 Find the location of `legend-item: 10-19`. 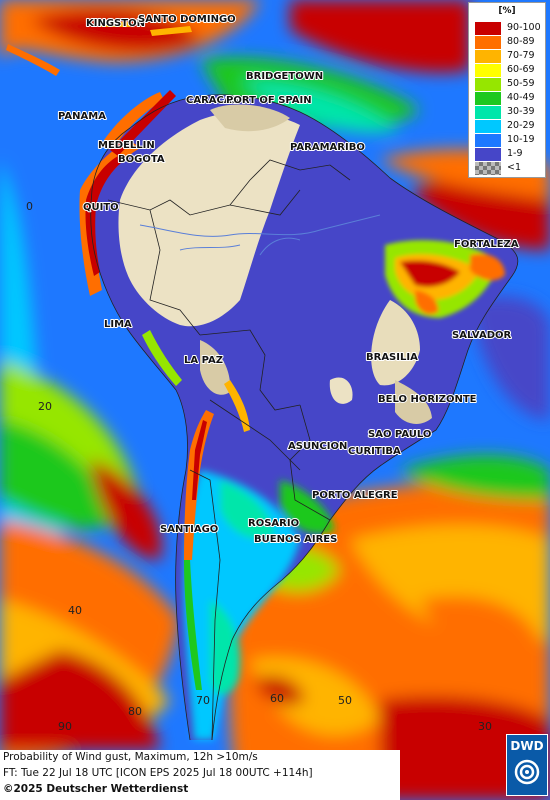

legend-item: 10-19 is located at coordinates (509, 140).